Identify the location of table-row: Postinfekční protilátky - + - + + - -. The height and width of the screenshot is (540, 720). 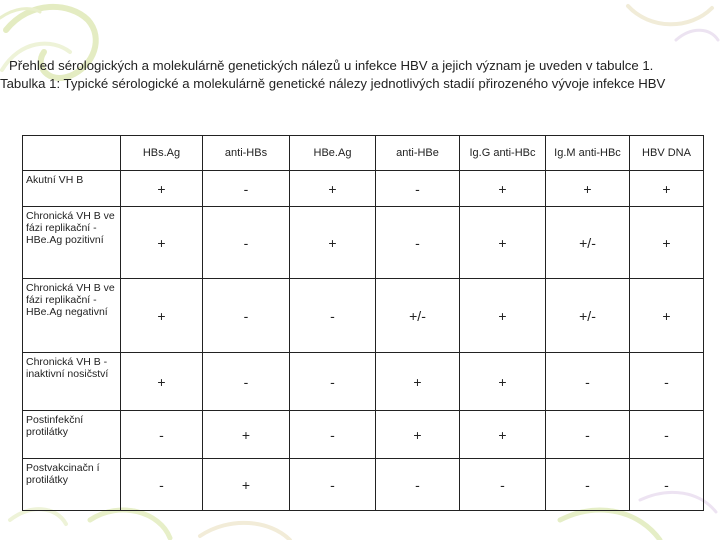
(363, 434).